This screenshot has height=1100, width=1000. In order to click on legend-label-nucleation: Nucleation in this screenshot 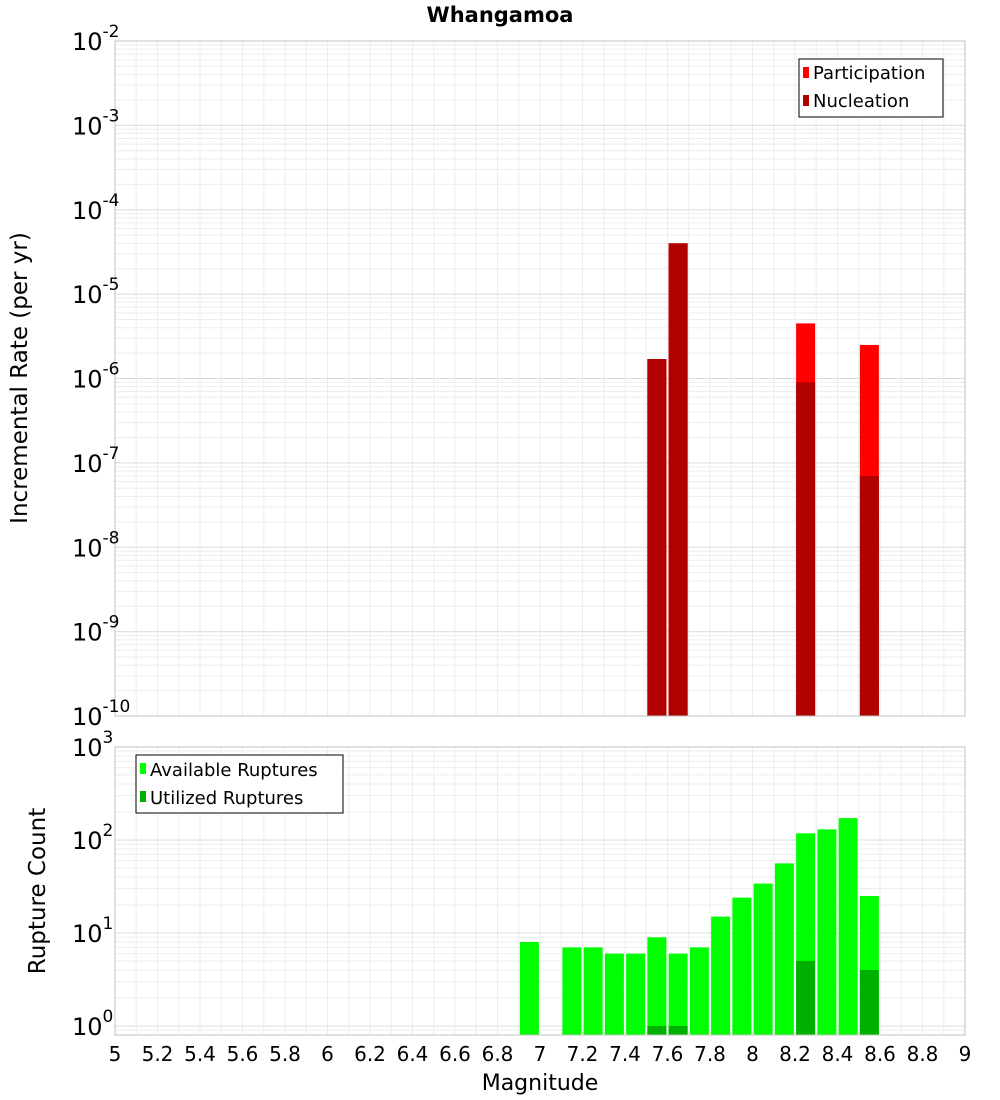, I will do `click(861, 101)`.